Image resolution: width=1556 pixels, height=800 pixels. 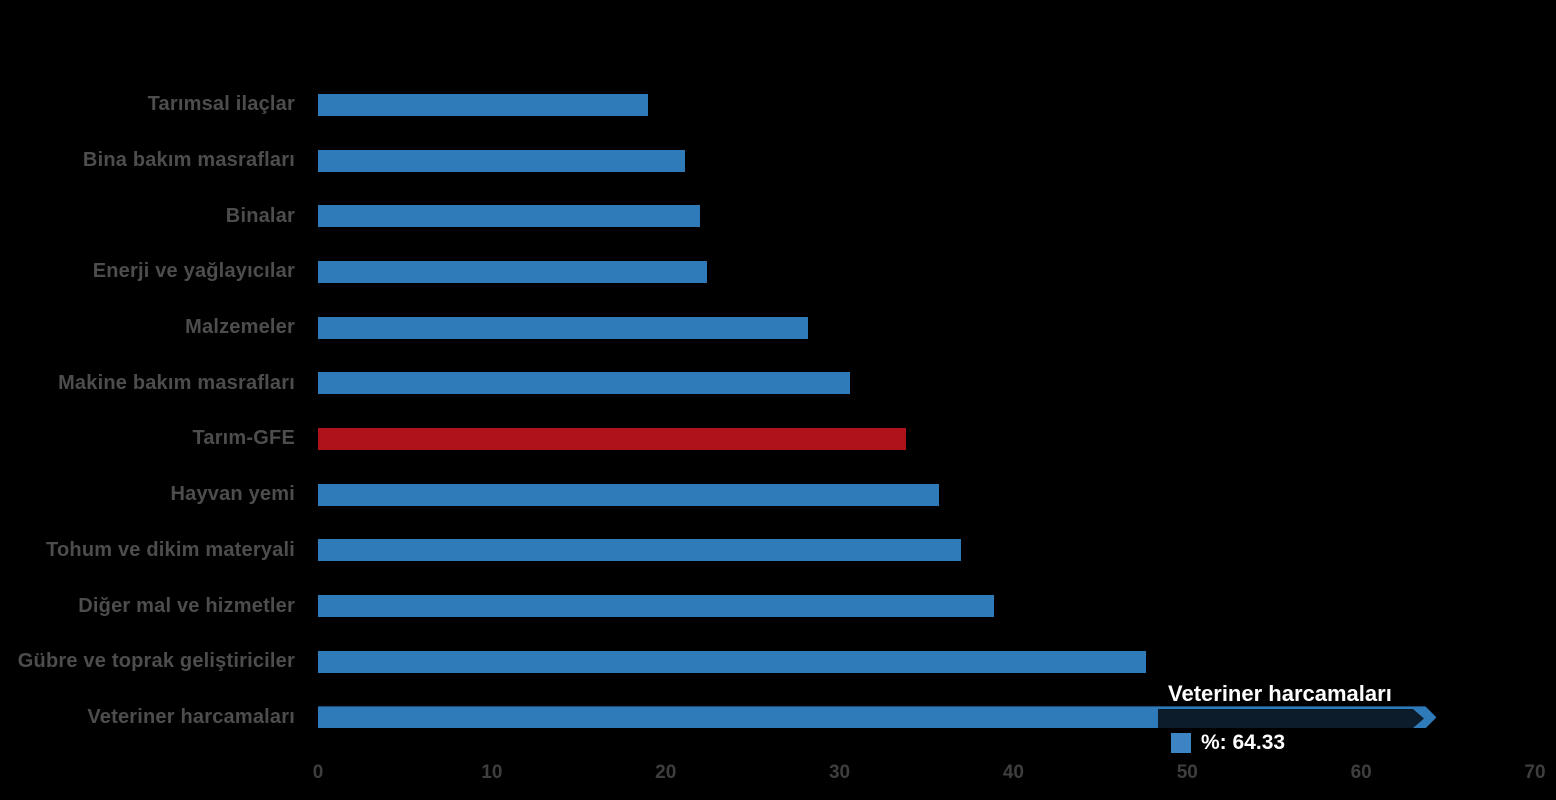 What do you see at coordinates (240, 327) in the screenshot?
I see `category-label: Malzemeler` at bounding box center [240, 327].